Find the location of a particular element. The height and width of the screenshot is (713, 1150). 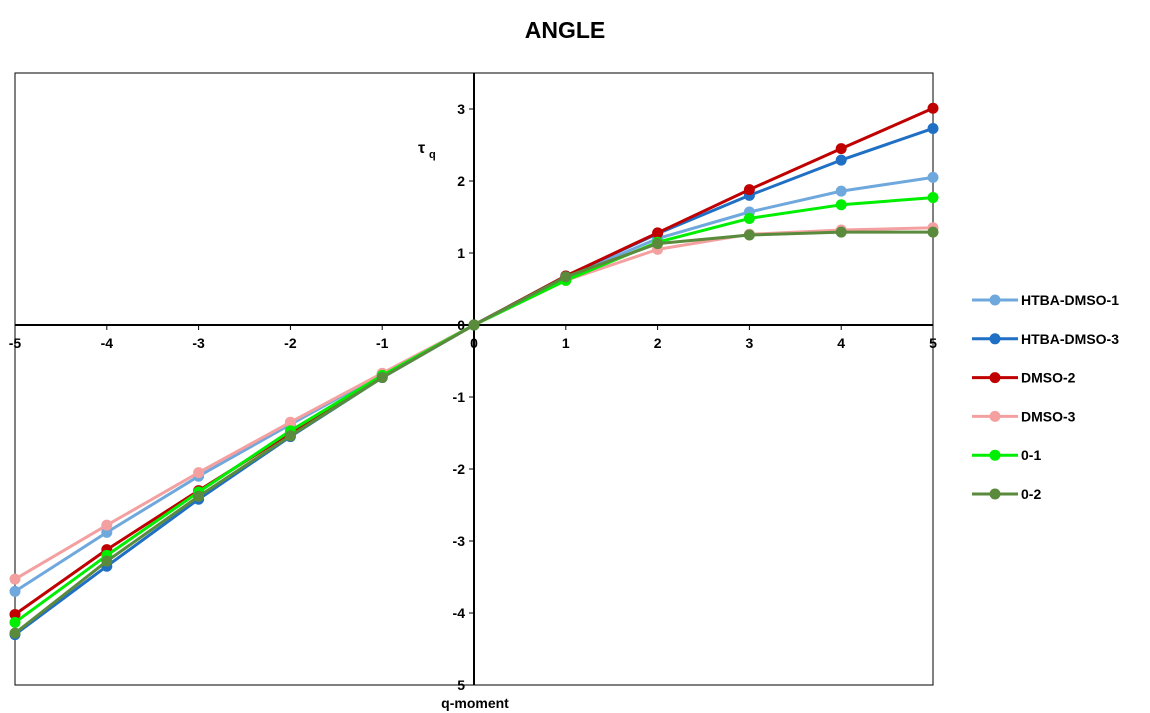

legend-item-0-2: 0-2 is located at coordinates (1006, 494).